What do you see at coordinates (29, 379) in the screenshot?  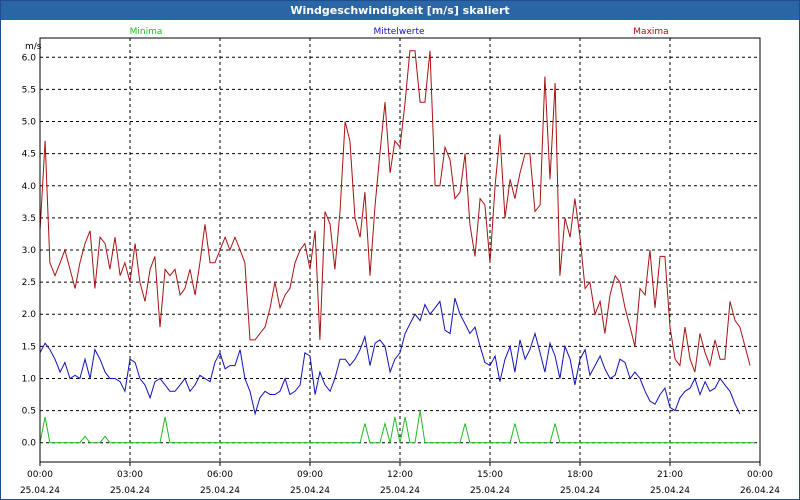 I see `y-tick-label: 1.0` at bounding box center [29, 379].